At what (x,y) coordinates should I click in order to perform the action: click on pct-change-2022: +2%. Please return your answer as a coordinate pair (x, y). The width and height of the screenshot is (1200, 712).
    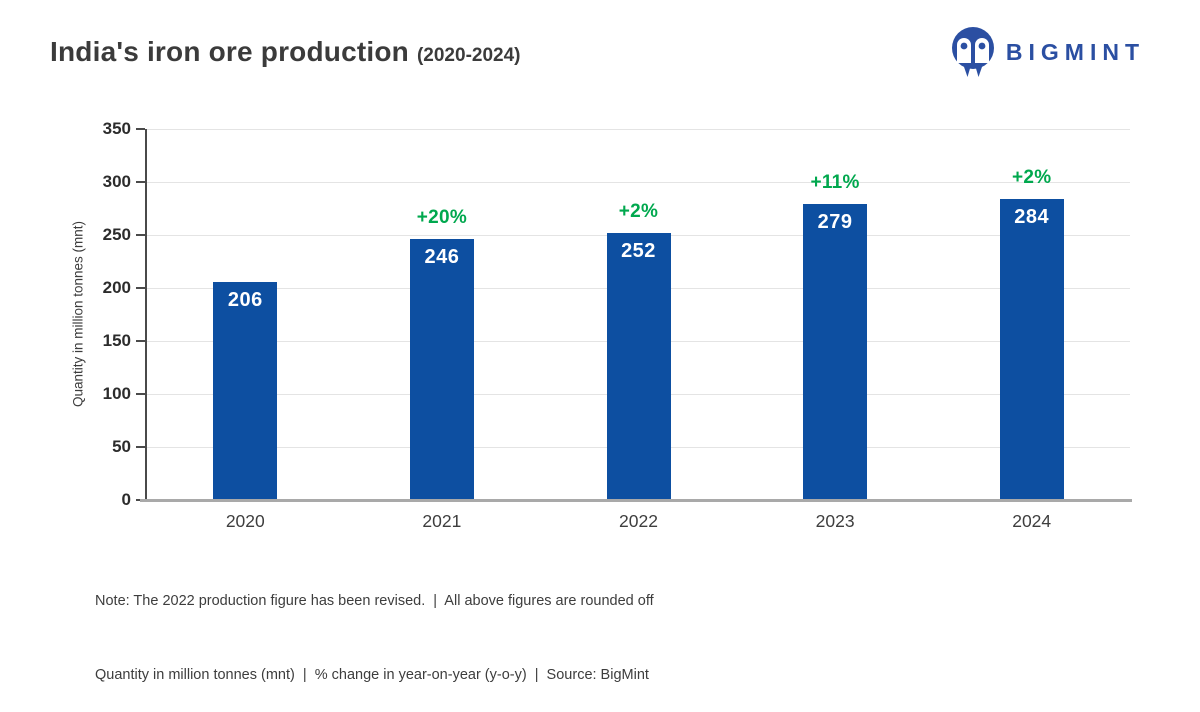
    Looking at the image, I should click on (638, 211).